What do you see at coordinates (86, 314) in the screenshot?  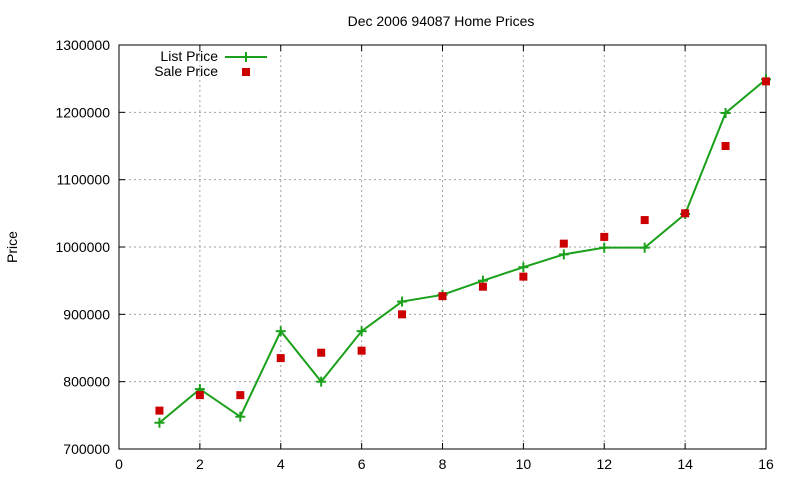 I see `y-tick-label: 900000` at bounding box center [86, 314].